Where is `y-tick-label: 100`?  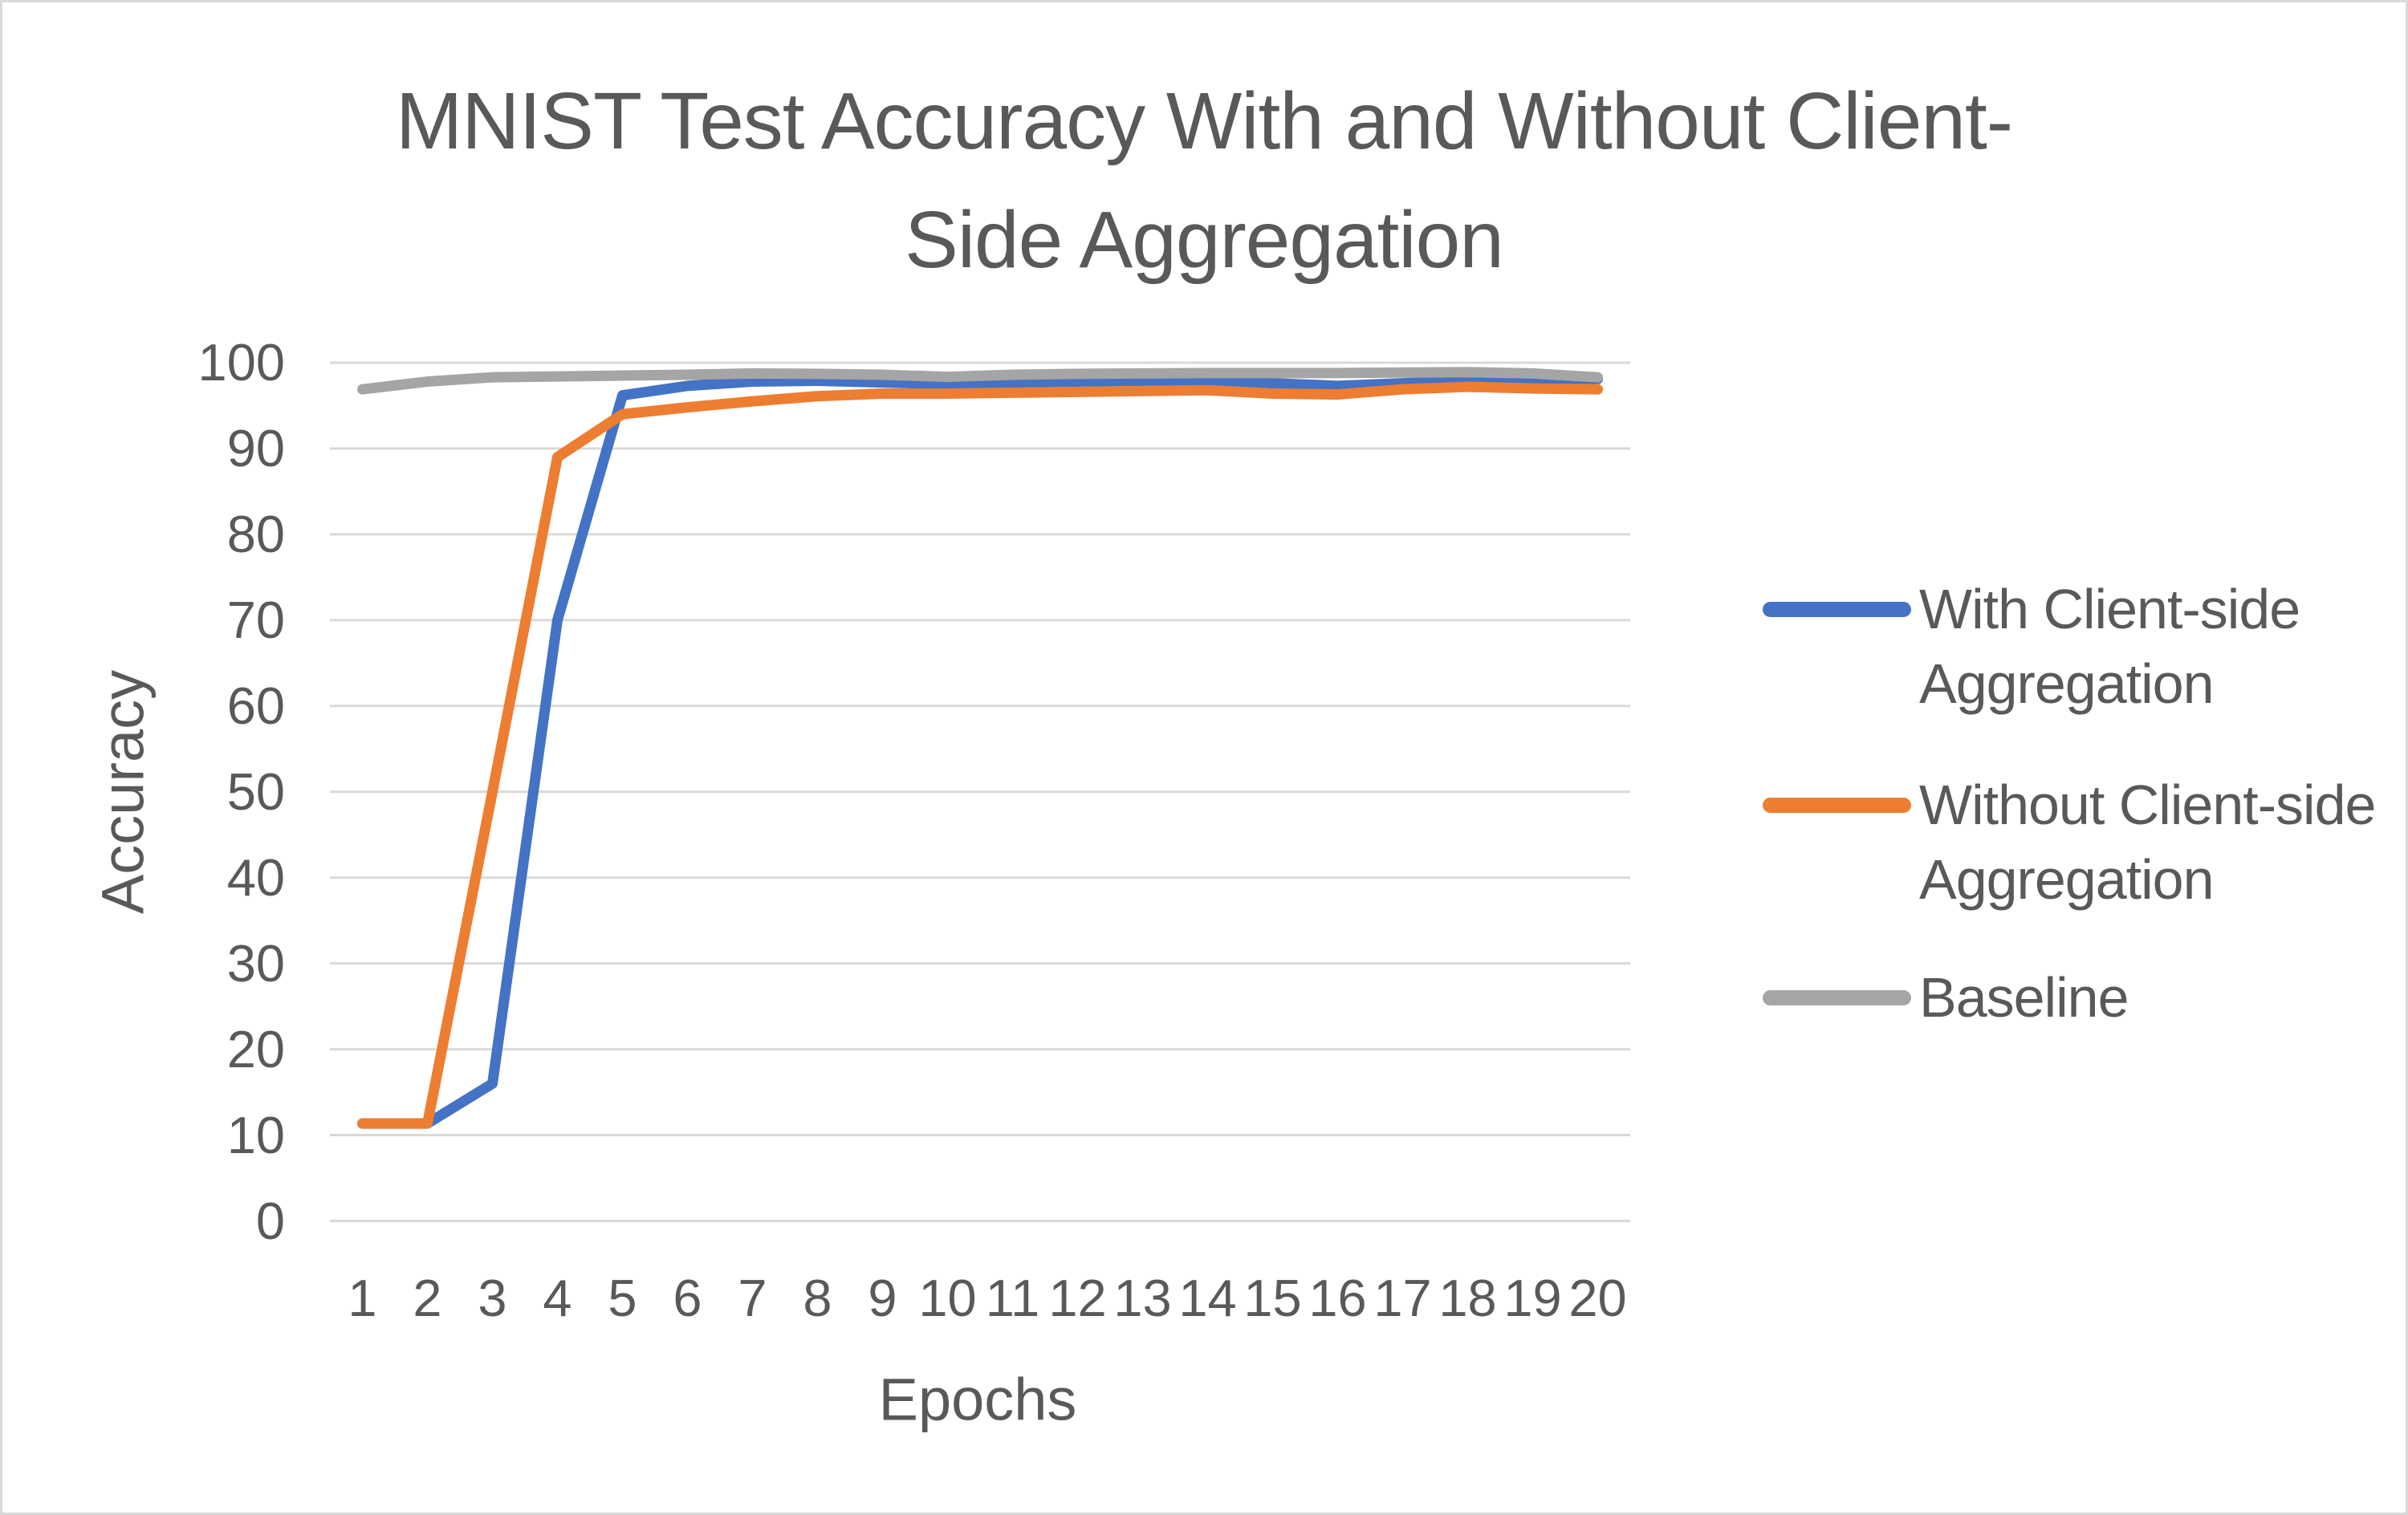 y-tick-label: 100 is located at coordinates (241, 363).